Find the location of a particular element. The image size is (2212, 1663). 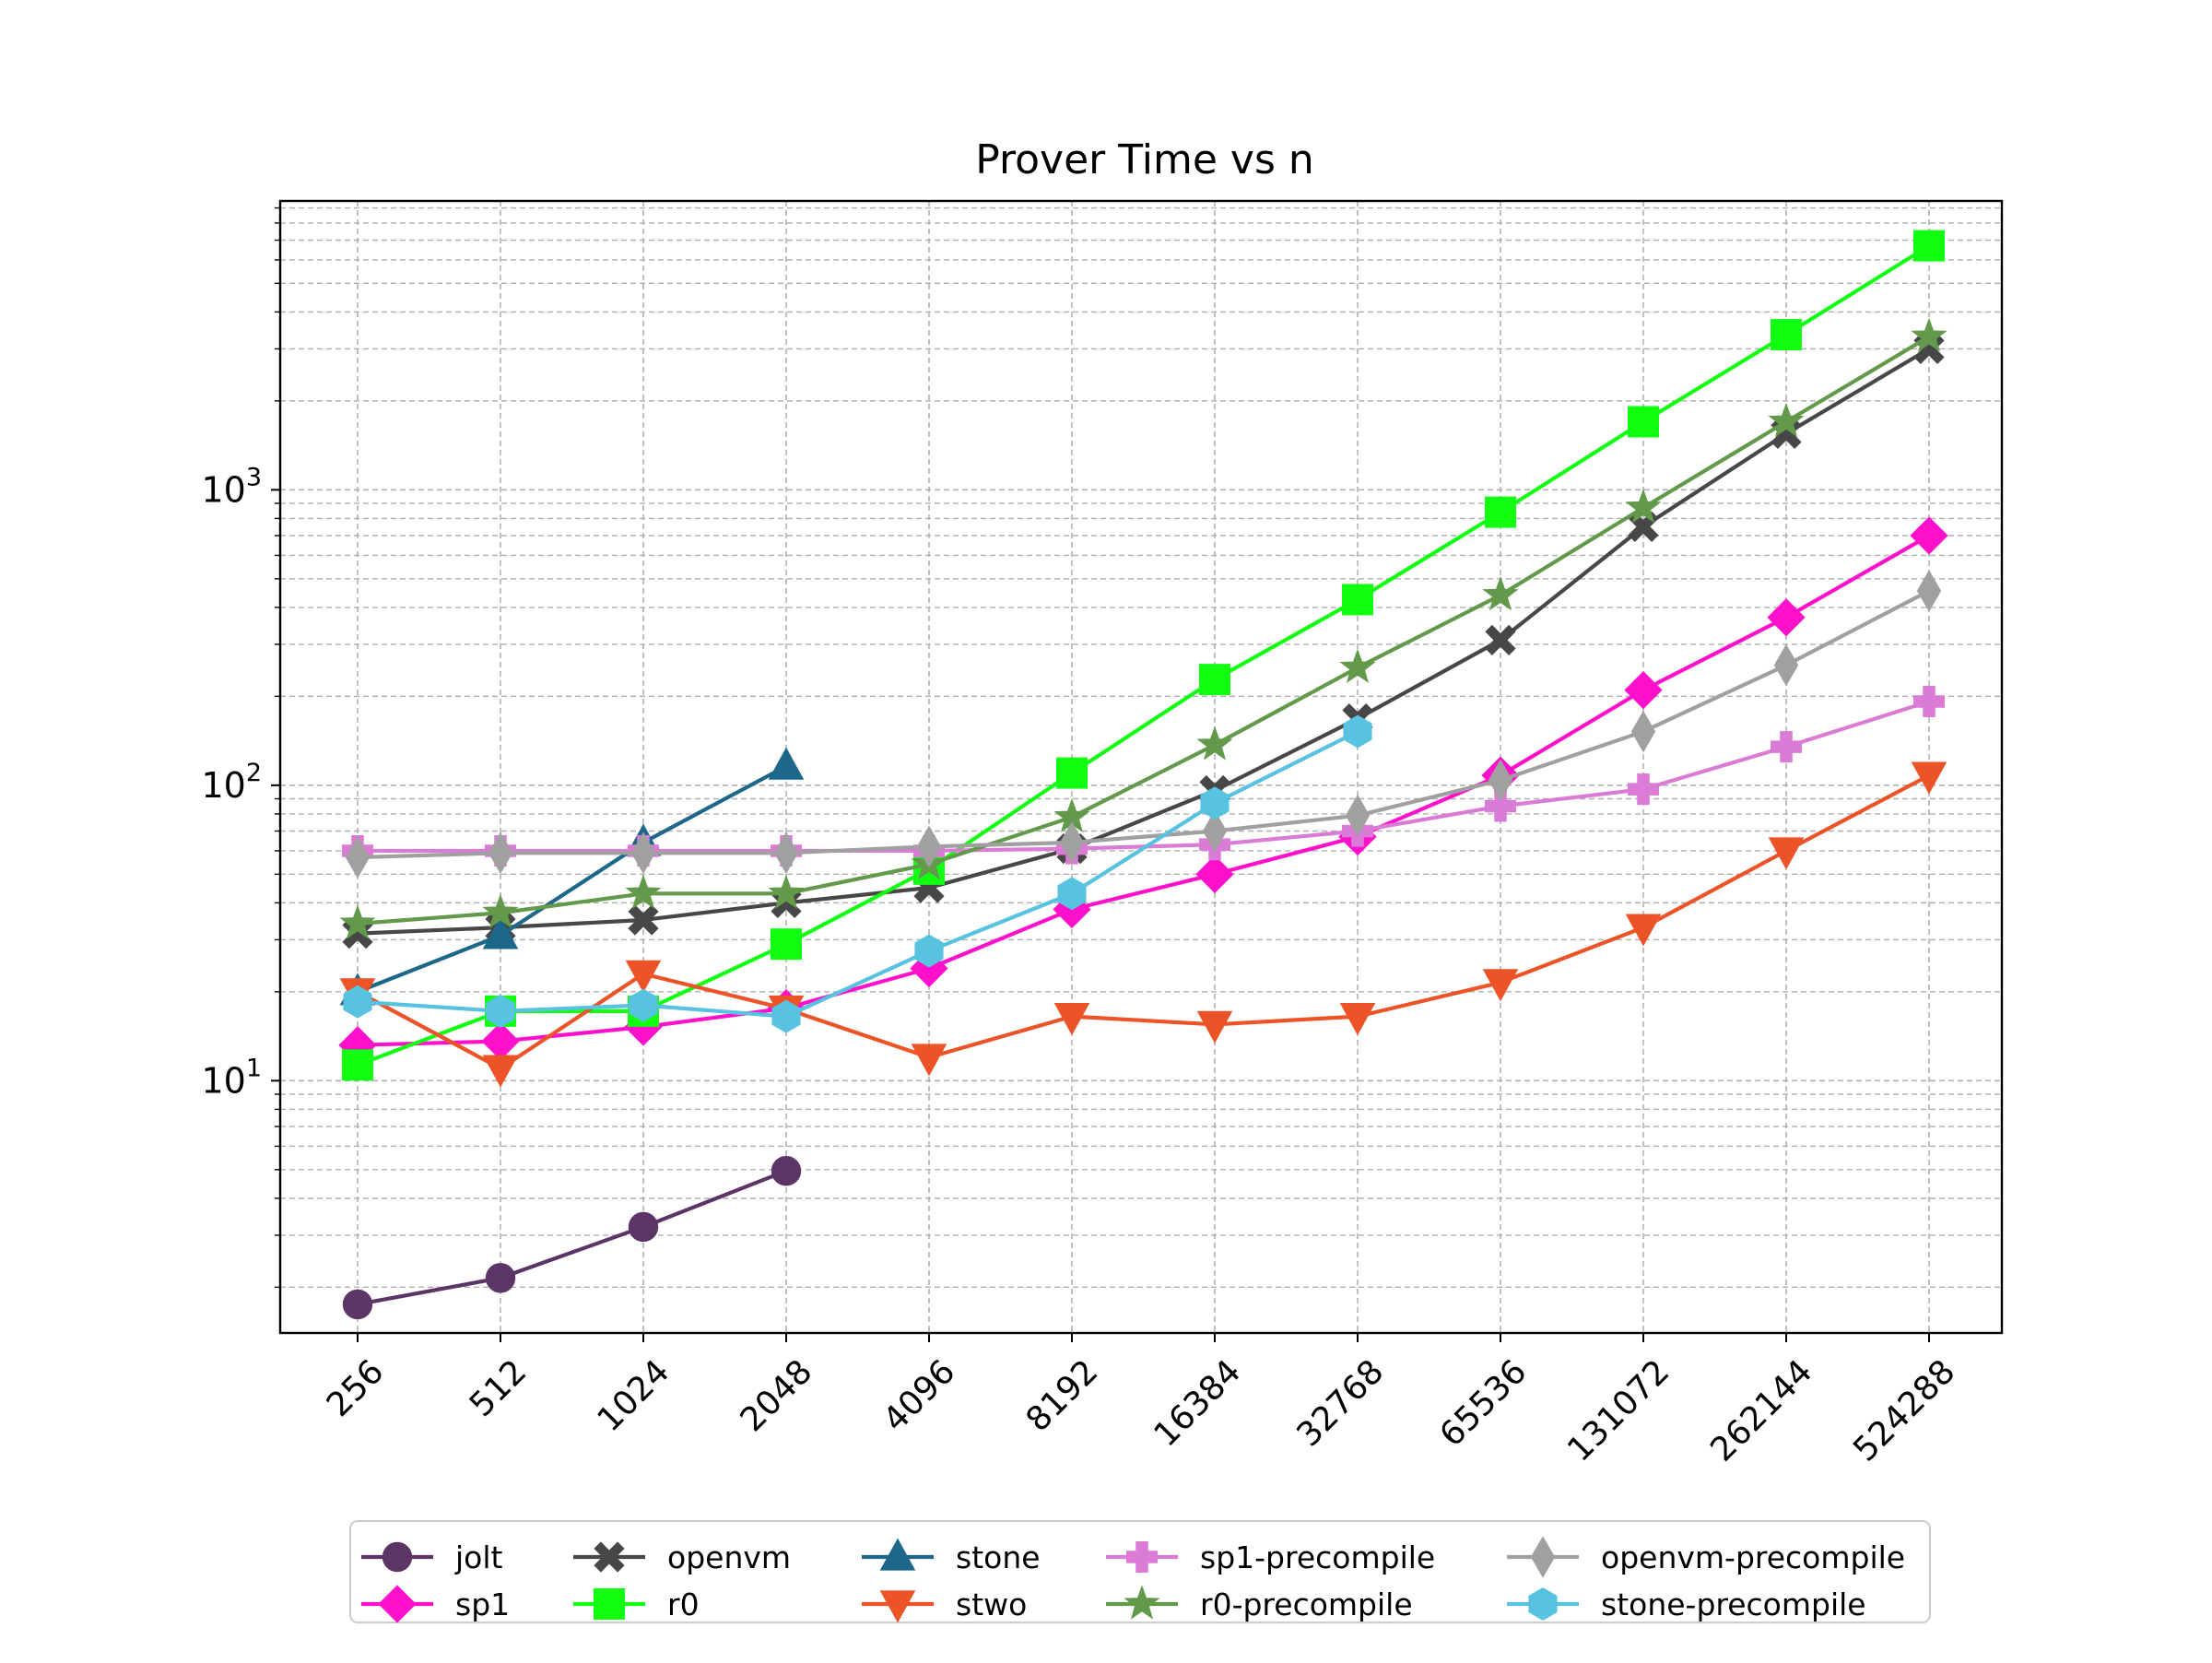

y-tick-label: 10² is located at coordinates (231, 782).